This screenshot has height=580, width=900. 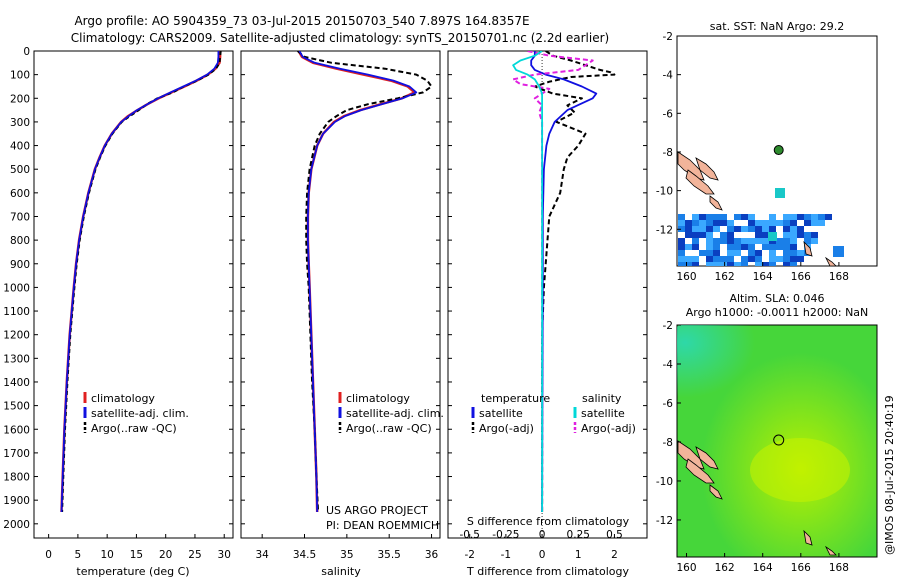 I want to click on depth-tick-label: 900, so click(x=20, y=265).